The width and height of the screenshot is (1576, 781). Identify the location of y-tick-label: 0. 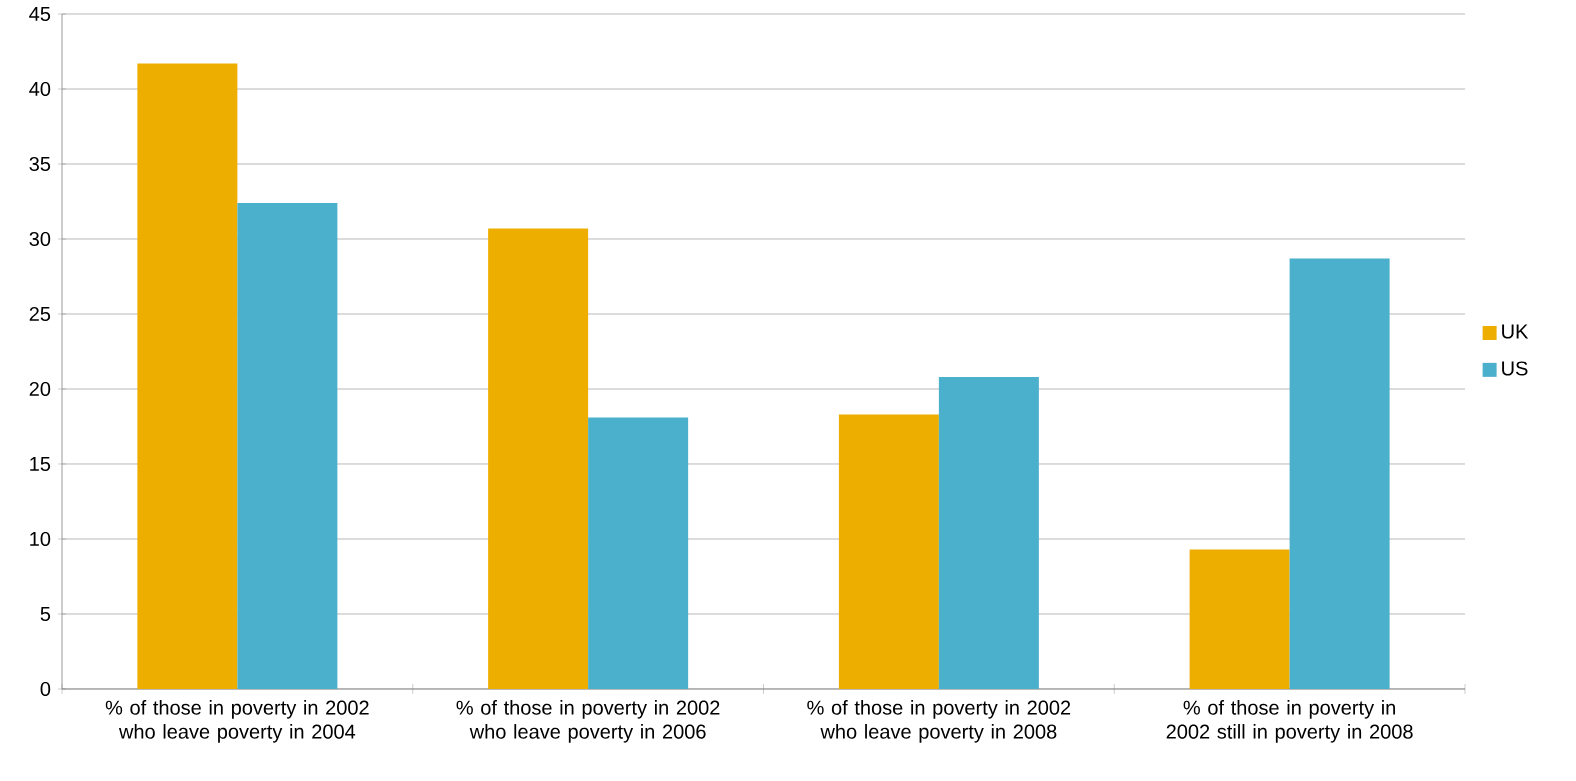
(45, 689).